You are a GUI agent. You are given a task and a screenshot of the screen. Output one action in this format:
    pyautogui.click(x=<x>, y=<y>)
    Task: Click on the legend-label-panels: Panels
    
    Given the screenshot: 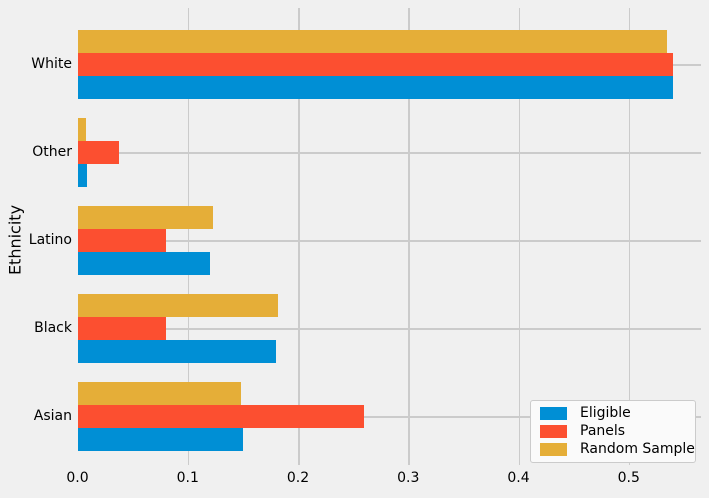 What is the action you would take?
    pyautogui.click(x=603, y=430)
    